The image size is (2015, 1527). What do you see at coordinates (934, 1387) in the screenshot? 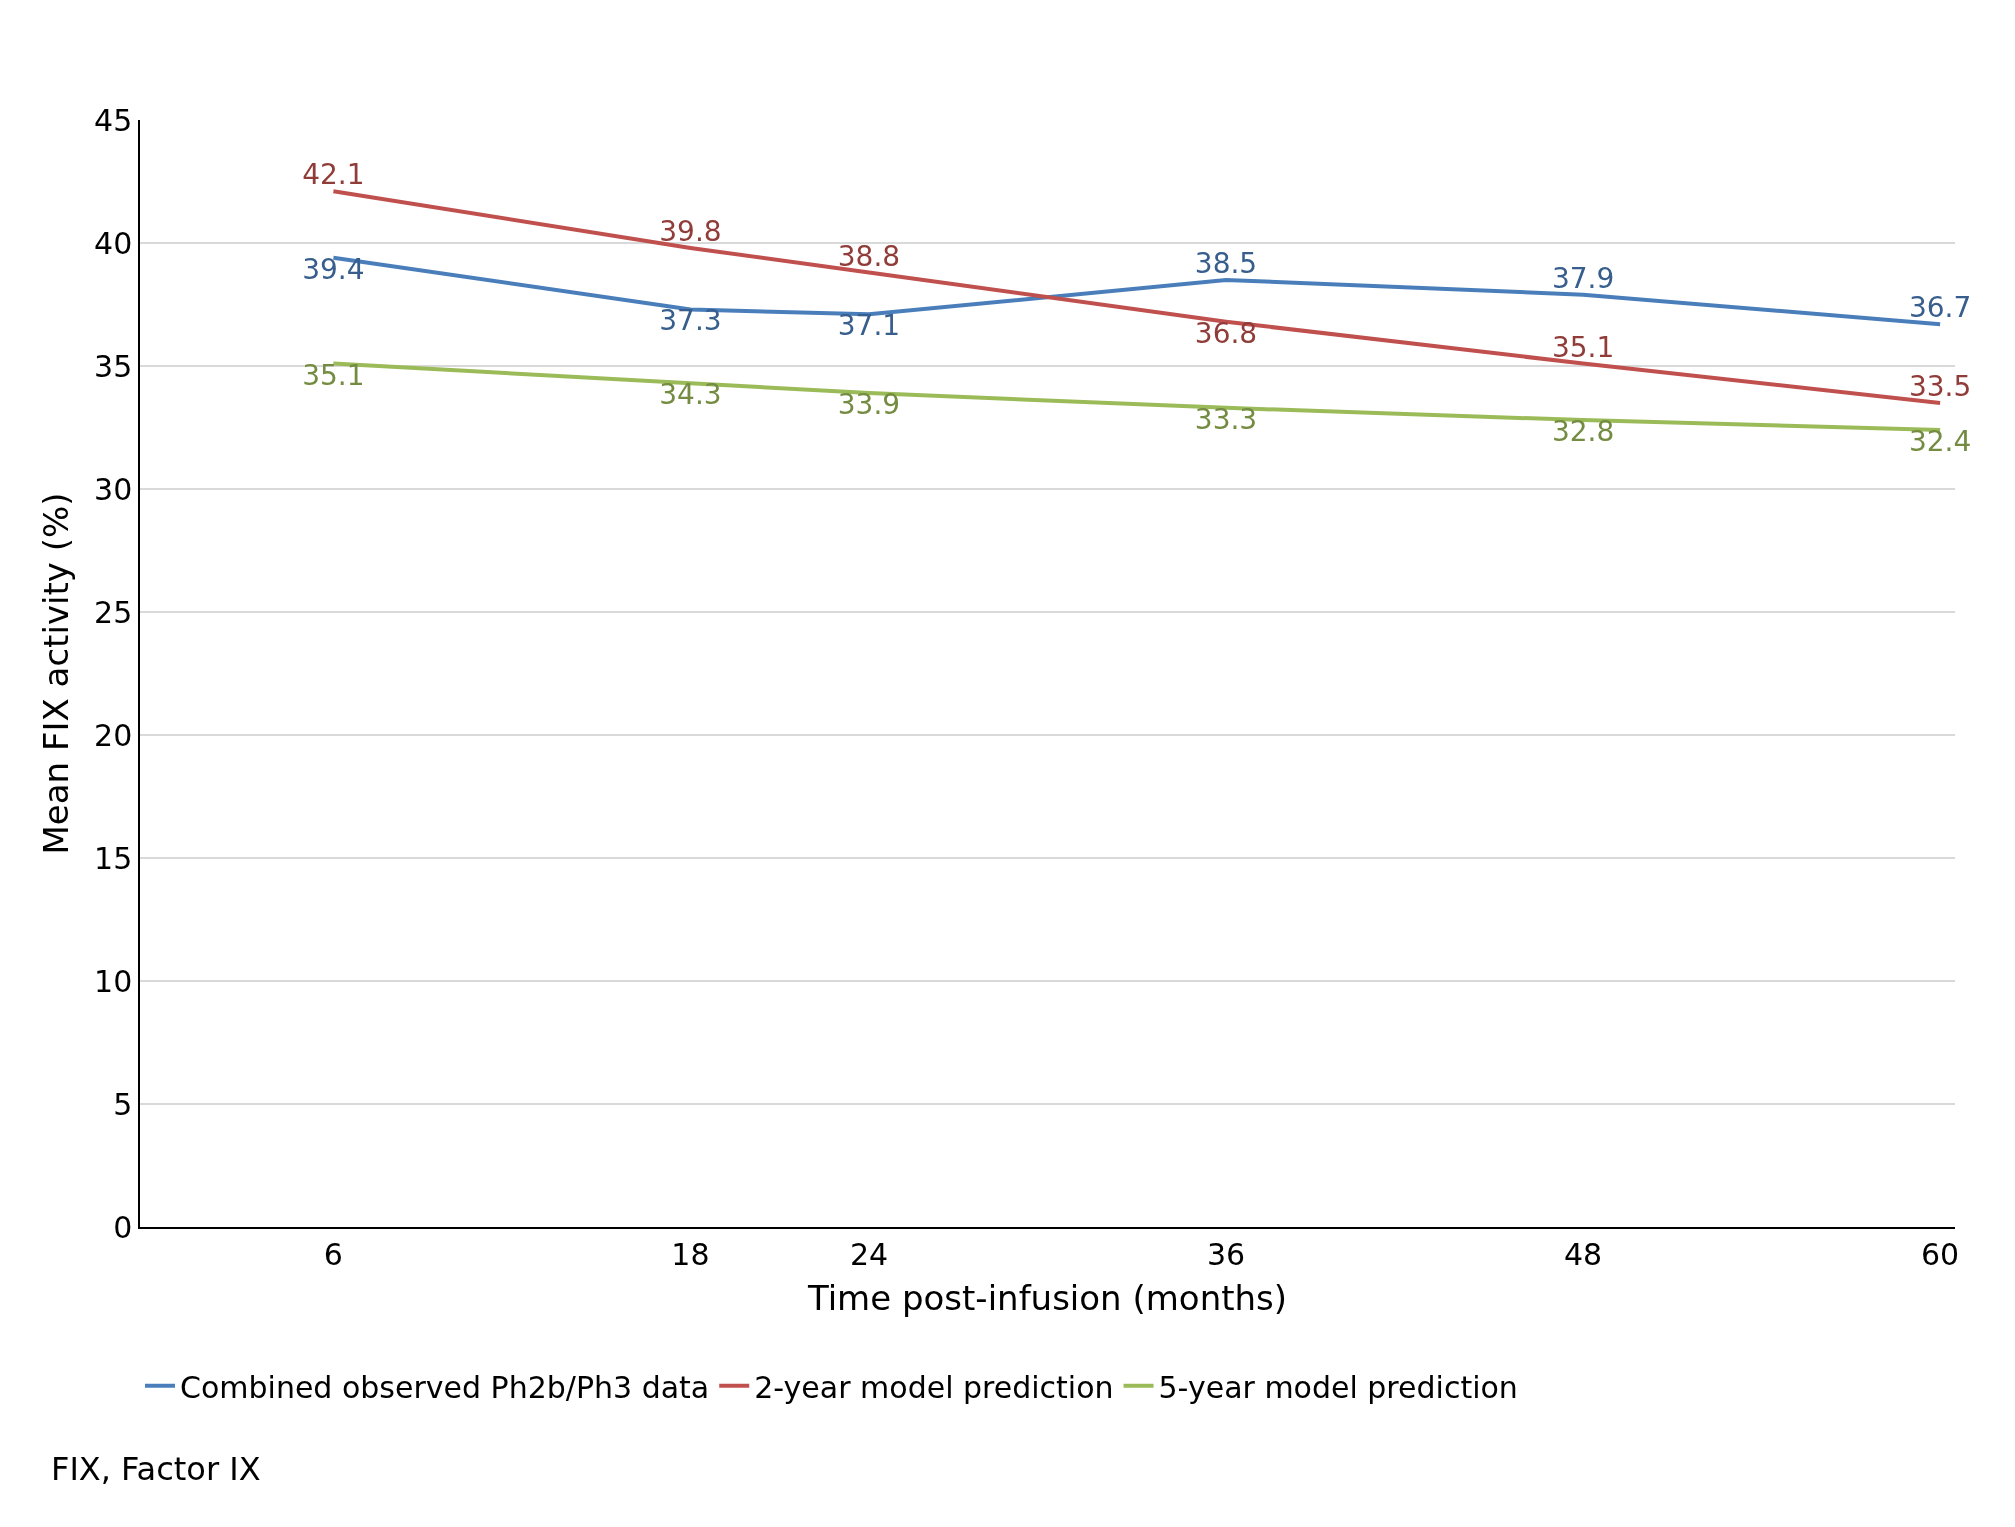
I see `legend-label: 2-year model prediction` at bounding box center [934, 1387].